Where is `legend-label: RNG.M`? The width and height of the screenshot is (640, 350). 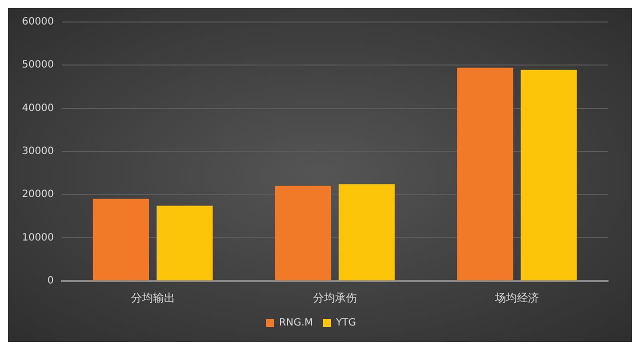
legend-label: RNG.M is located at coordinates (296, 323).